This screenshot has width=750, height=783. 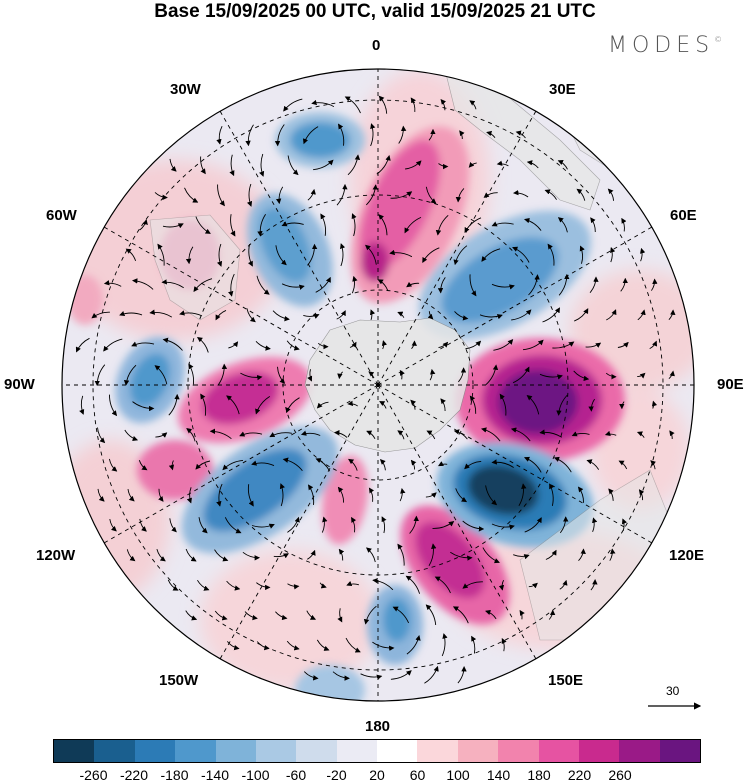 I want to click on brand-text: MODES, so click(x=661, y=45).